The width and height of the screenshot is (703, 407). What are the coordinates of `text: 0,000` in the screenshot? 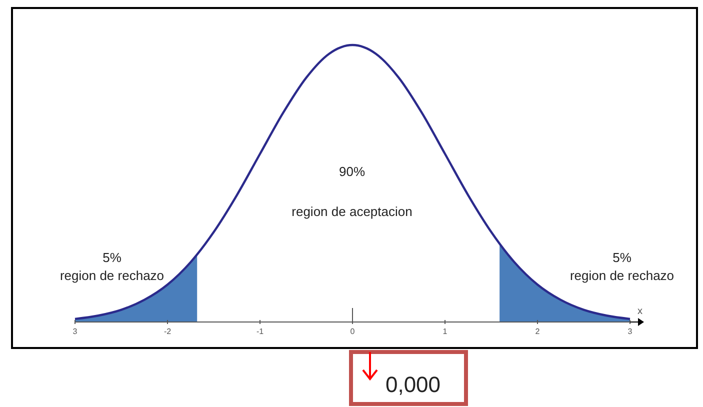 It's located at (413, 384).